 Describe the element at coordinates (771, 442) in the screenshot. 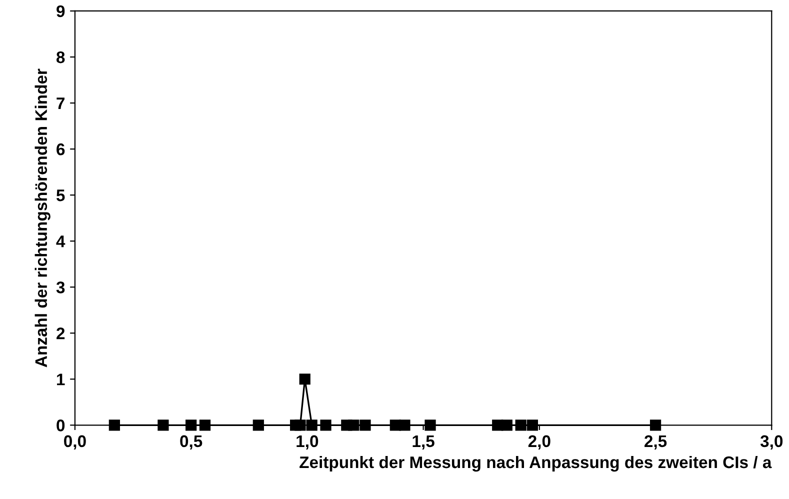

I see `x-tick-label: 3,0` at that location.